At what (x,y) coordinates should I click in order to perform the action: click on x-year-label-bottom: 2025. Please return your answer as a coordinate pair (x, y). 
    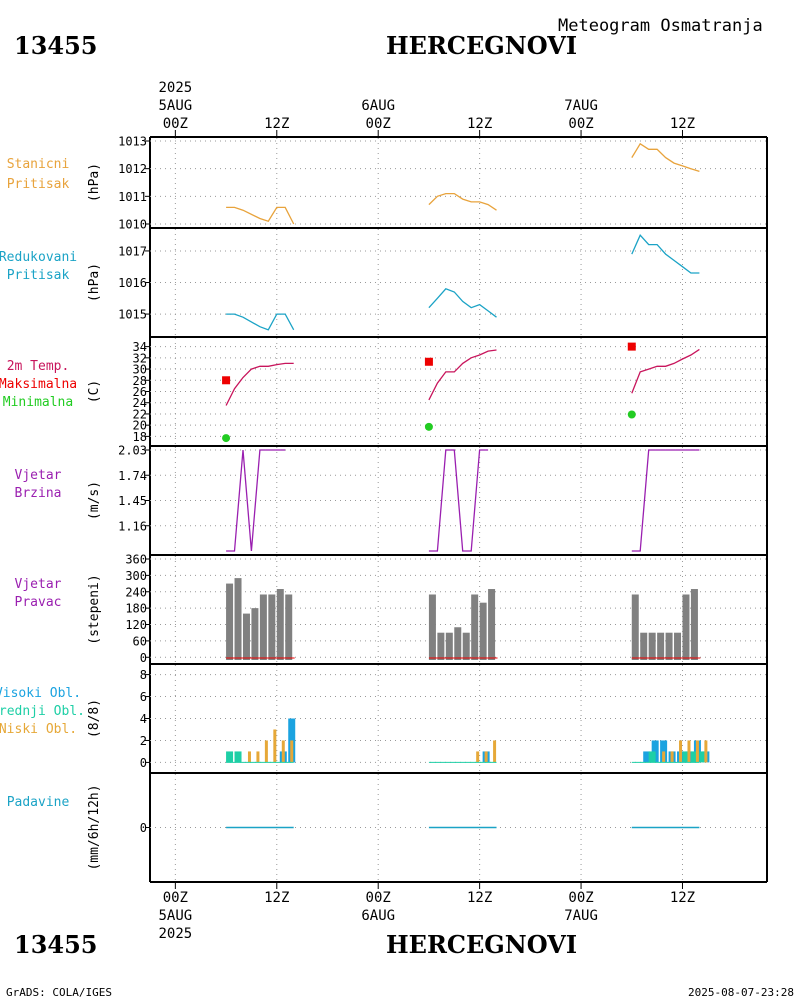
    Looking at the image, I should click on (175, 934).